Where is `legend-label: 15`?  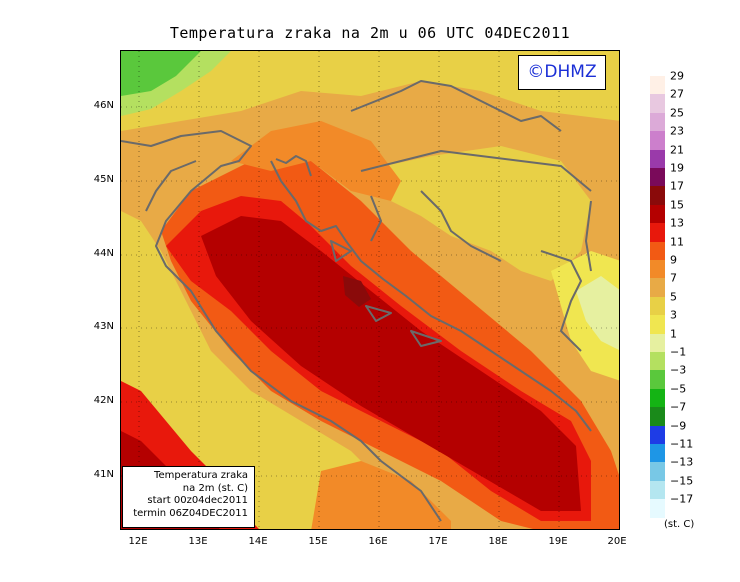 legend-label: 15 is located at coordinates (677, 205).